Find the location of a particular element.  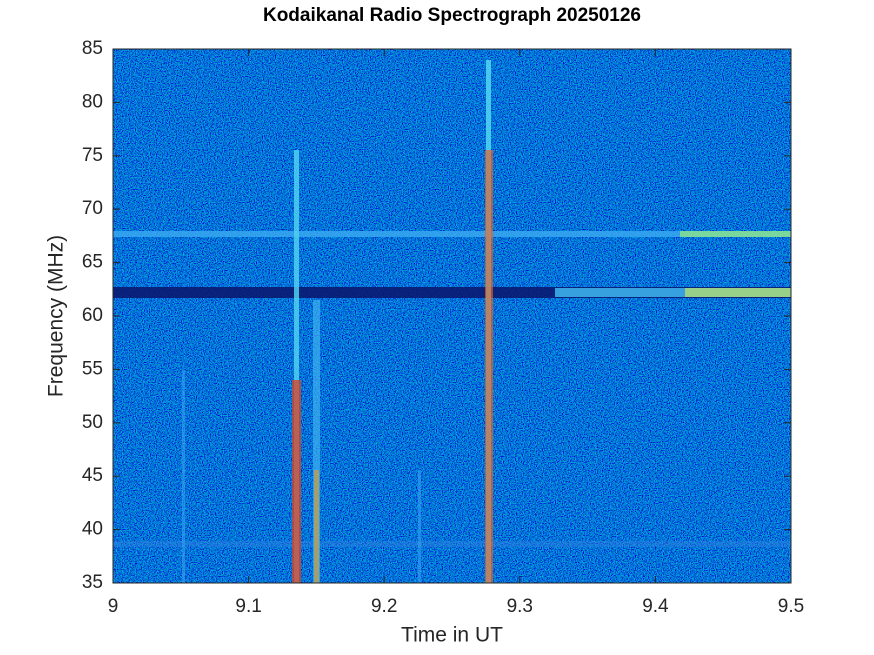

y-tick-label: 50 is located at coordinates (92, 422).